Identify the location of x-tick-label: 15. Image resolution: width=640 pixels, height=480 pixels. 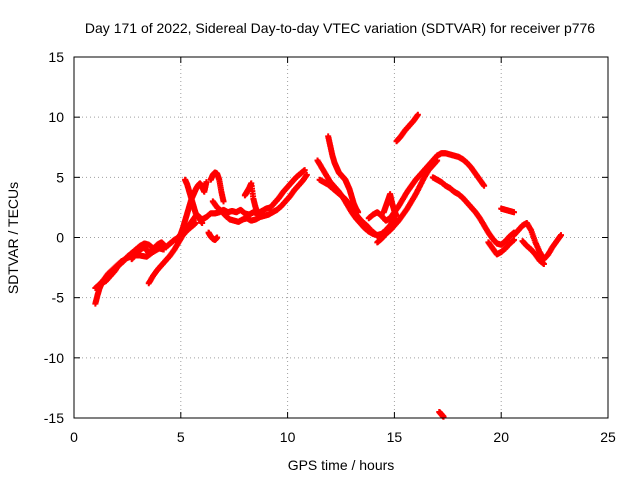
(395, 437).